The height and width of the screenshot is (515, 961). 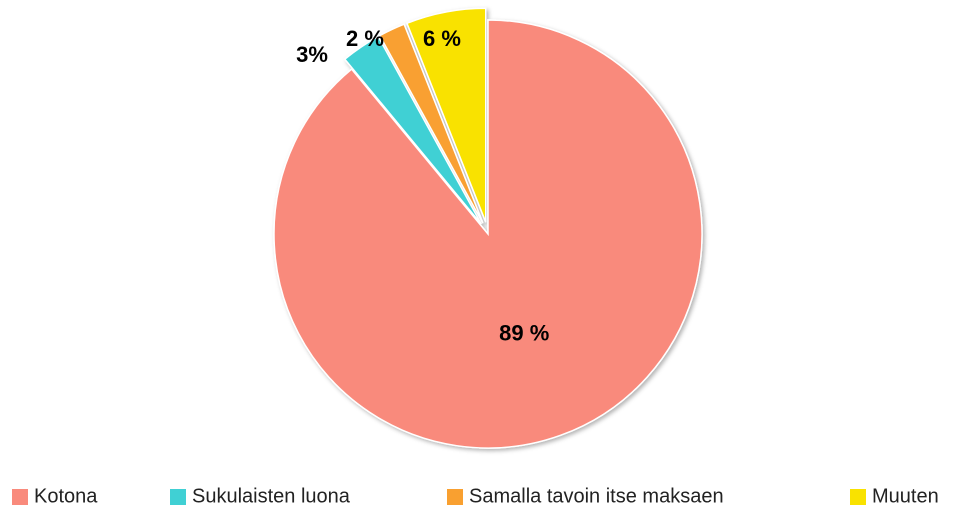 What do you see at coordinates (271, 496) in the screenshot?
I see `legend-label: Sukulaisten luona` at bounding box center [271, 496].